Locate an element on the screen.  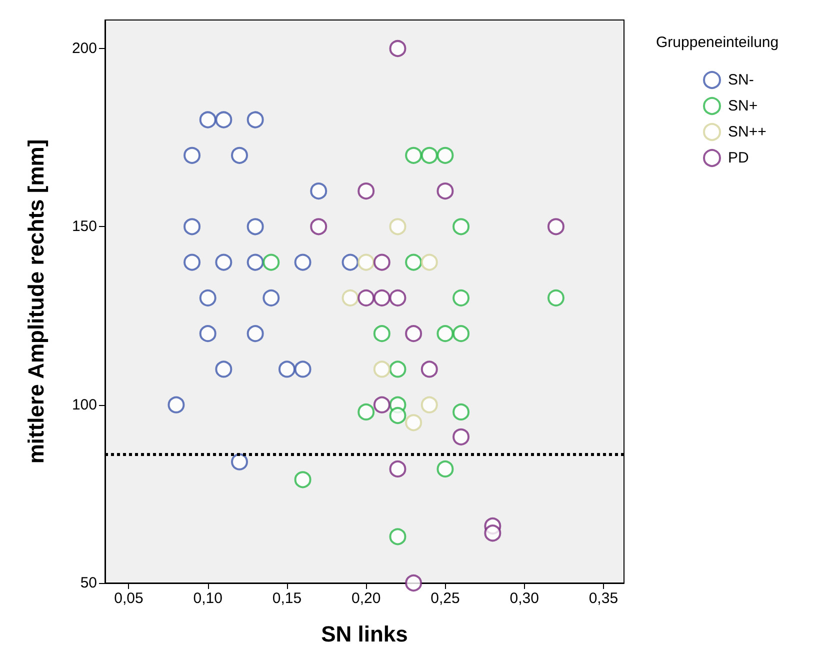
x-tick-label: 0,15 is located at coordinates (287, 598).